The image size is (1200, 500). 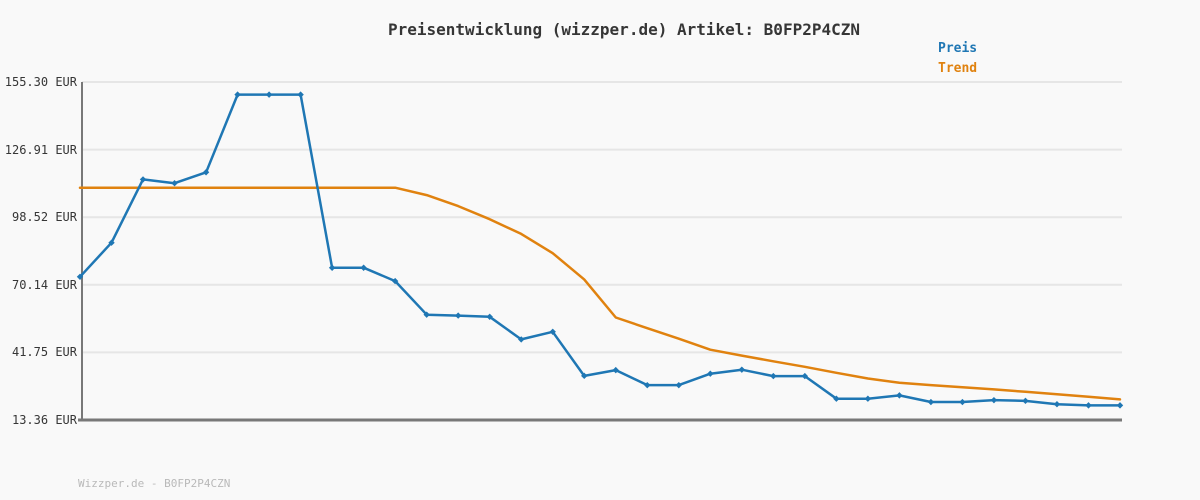 What do you see at coordinates (40, 82) in the screenshot?
I see `y-axis-tick-label: 155.30 EUR` at bounding box center [40, 82].